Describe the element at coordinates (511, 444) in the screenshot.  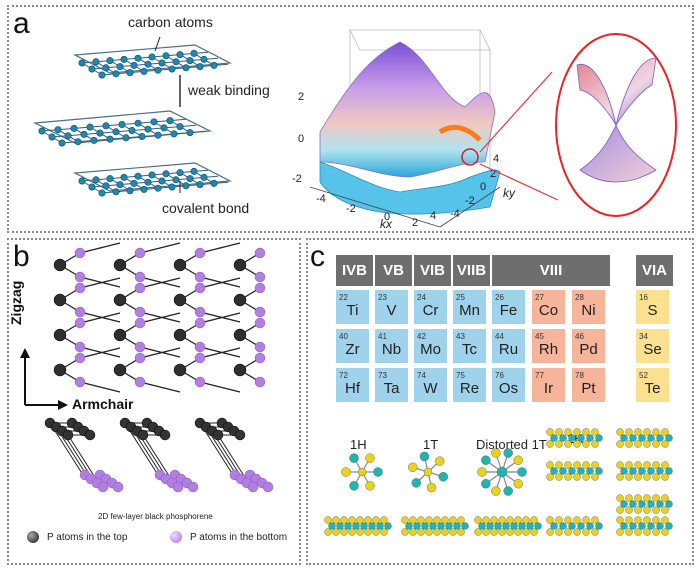
I see `phase-label-distorted-1T: Distorted 1T` at that location.